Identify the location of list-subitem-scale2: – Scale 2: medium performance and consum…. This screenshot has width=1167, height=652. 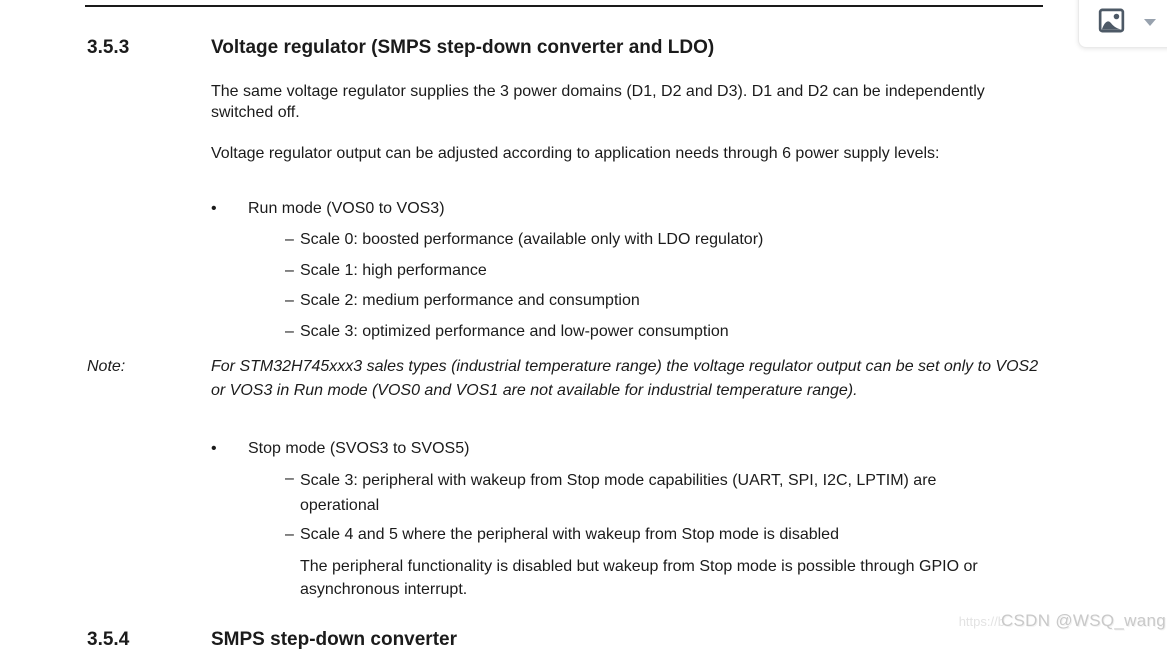
(462, 300).